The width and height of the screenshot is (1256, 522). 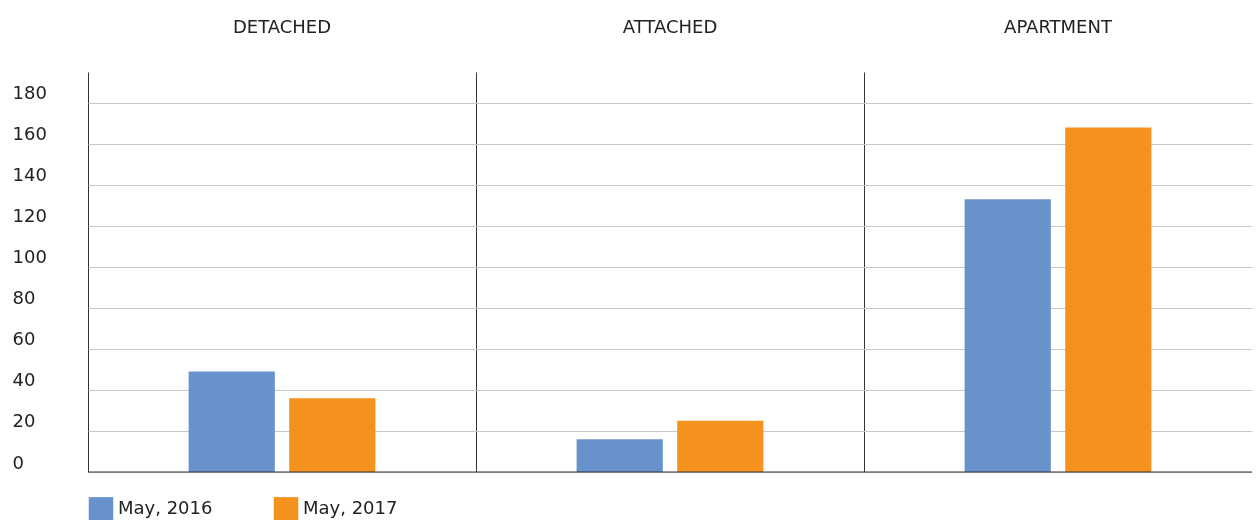 I want to click on y-tick-label: 180, so click(x=29, y=93).